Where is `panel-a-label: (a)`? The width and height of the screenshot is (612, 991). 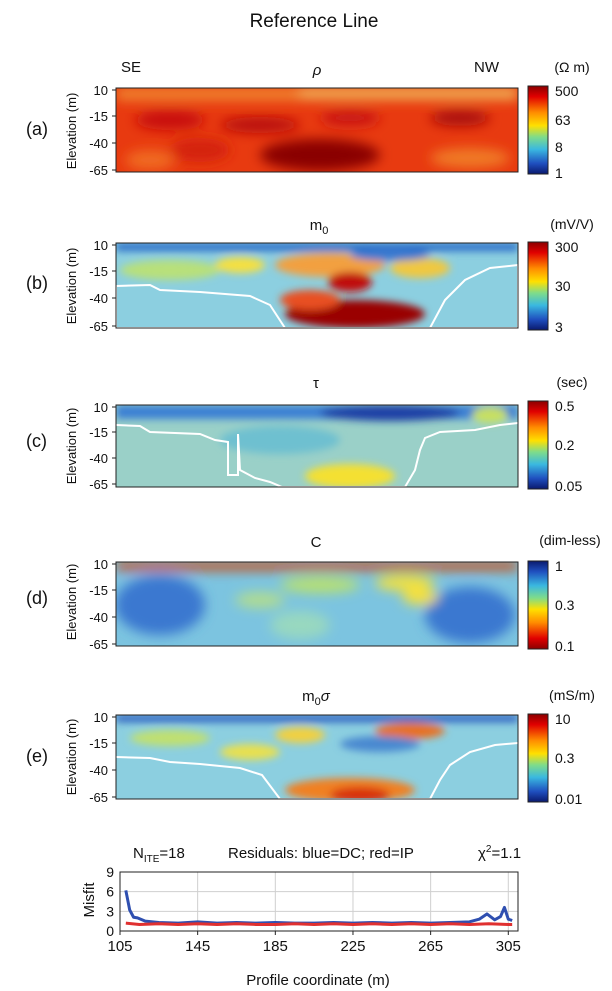 panel-a-label: (a) is located at coordinates (37, 129).